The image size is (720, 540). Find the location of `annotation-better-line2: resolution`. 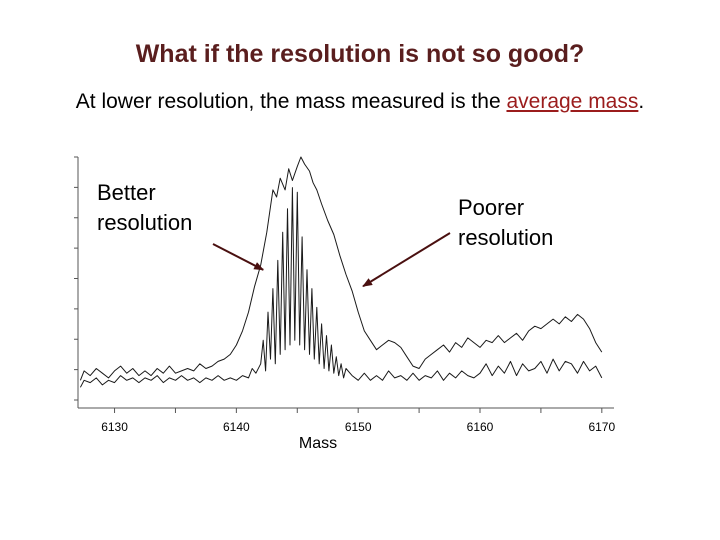

annotation-better-line2: resolution is located at coordinates (144, 222).